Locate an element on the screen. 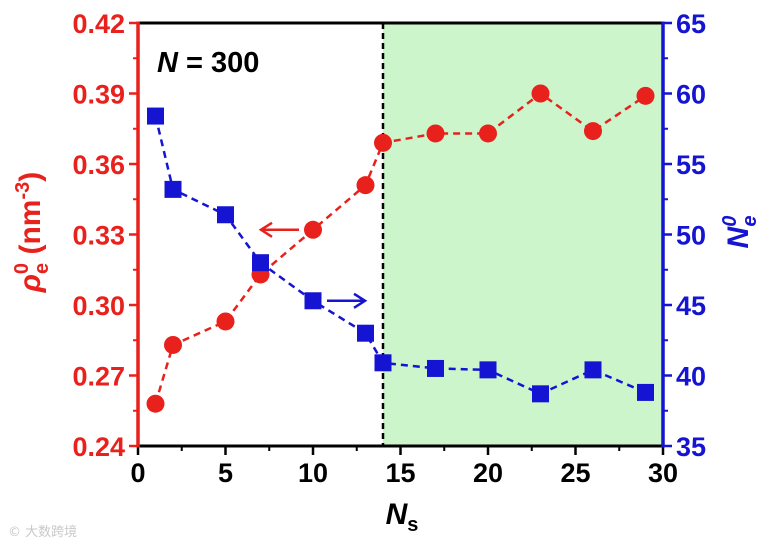  arrow-right-icon is located at coordinates (360, 300).